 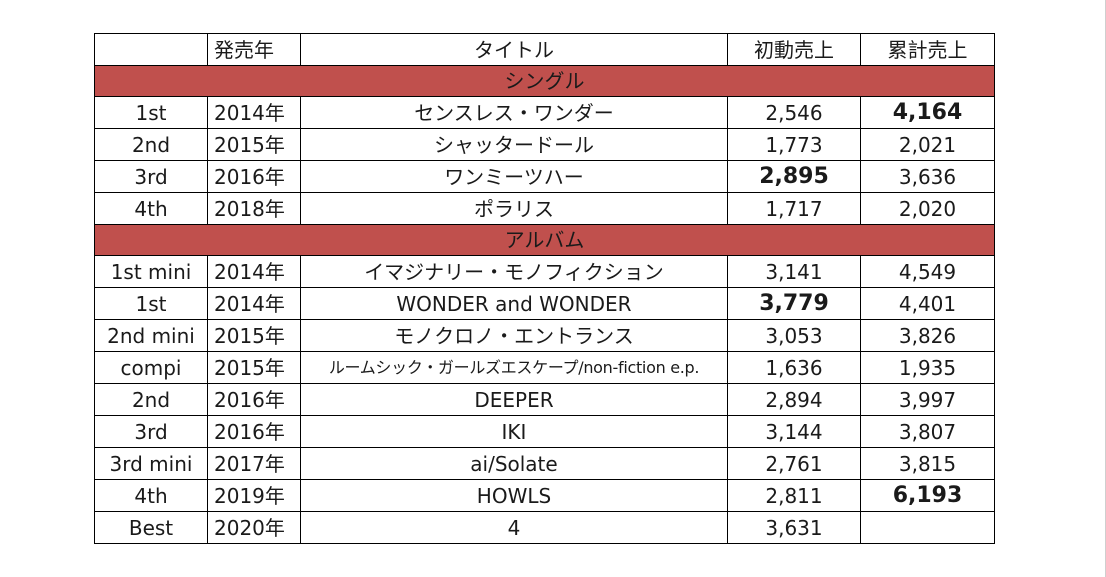 What do you see at coordinates (794, 112) in the screenshot?
I see `cell-initial: 2,546` at bounding box center [794, 112].